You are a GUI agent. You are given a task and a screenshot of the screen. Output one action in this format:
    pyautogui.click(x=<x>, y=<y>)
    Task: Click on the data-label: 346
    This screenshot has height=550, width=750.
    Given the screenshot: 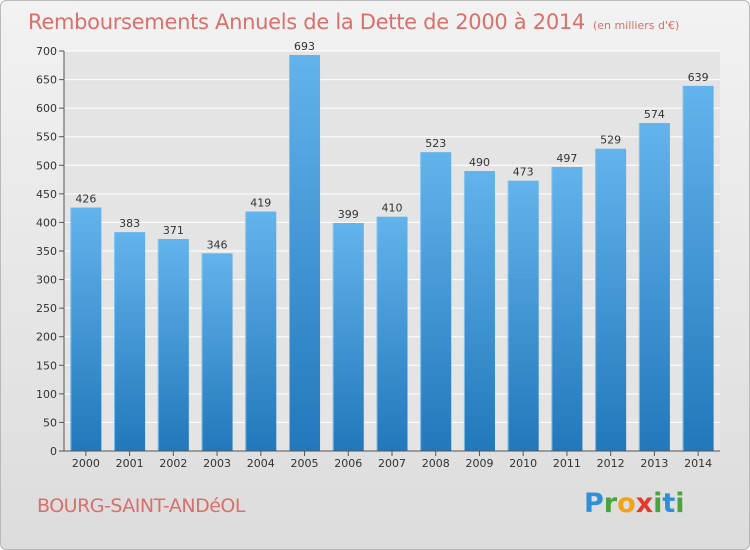 What is the action you would take?
    pyautogui.click(x=217, y=244)
    